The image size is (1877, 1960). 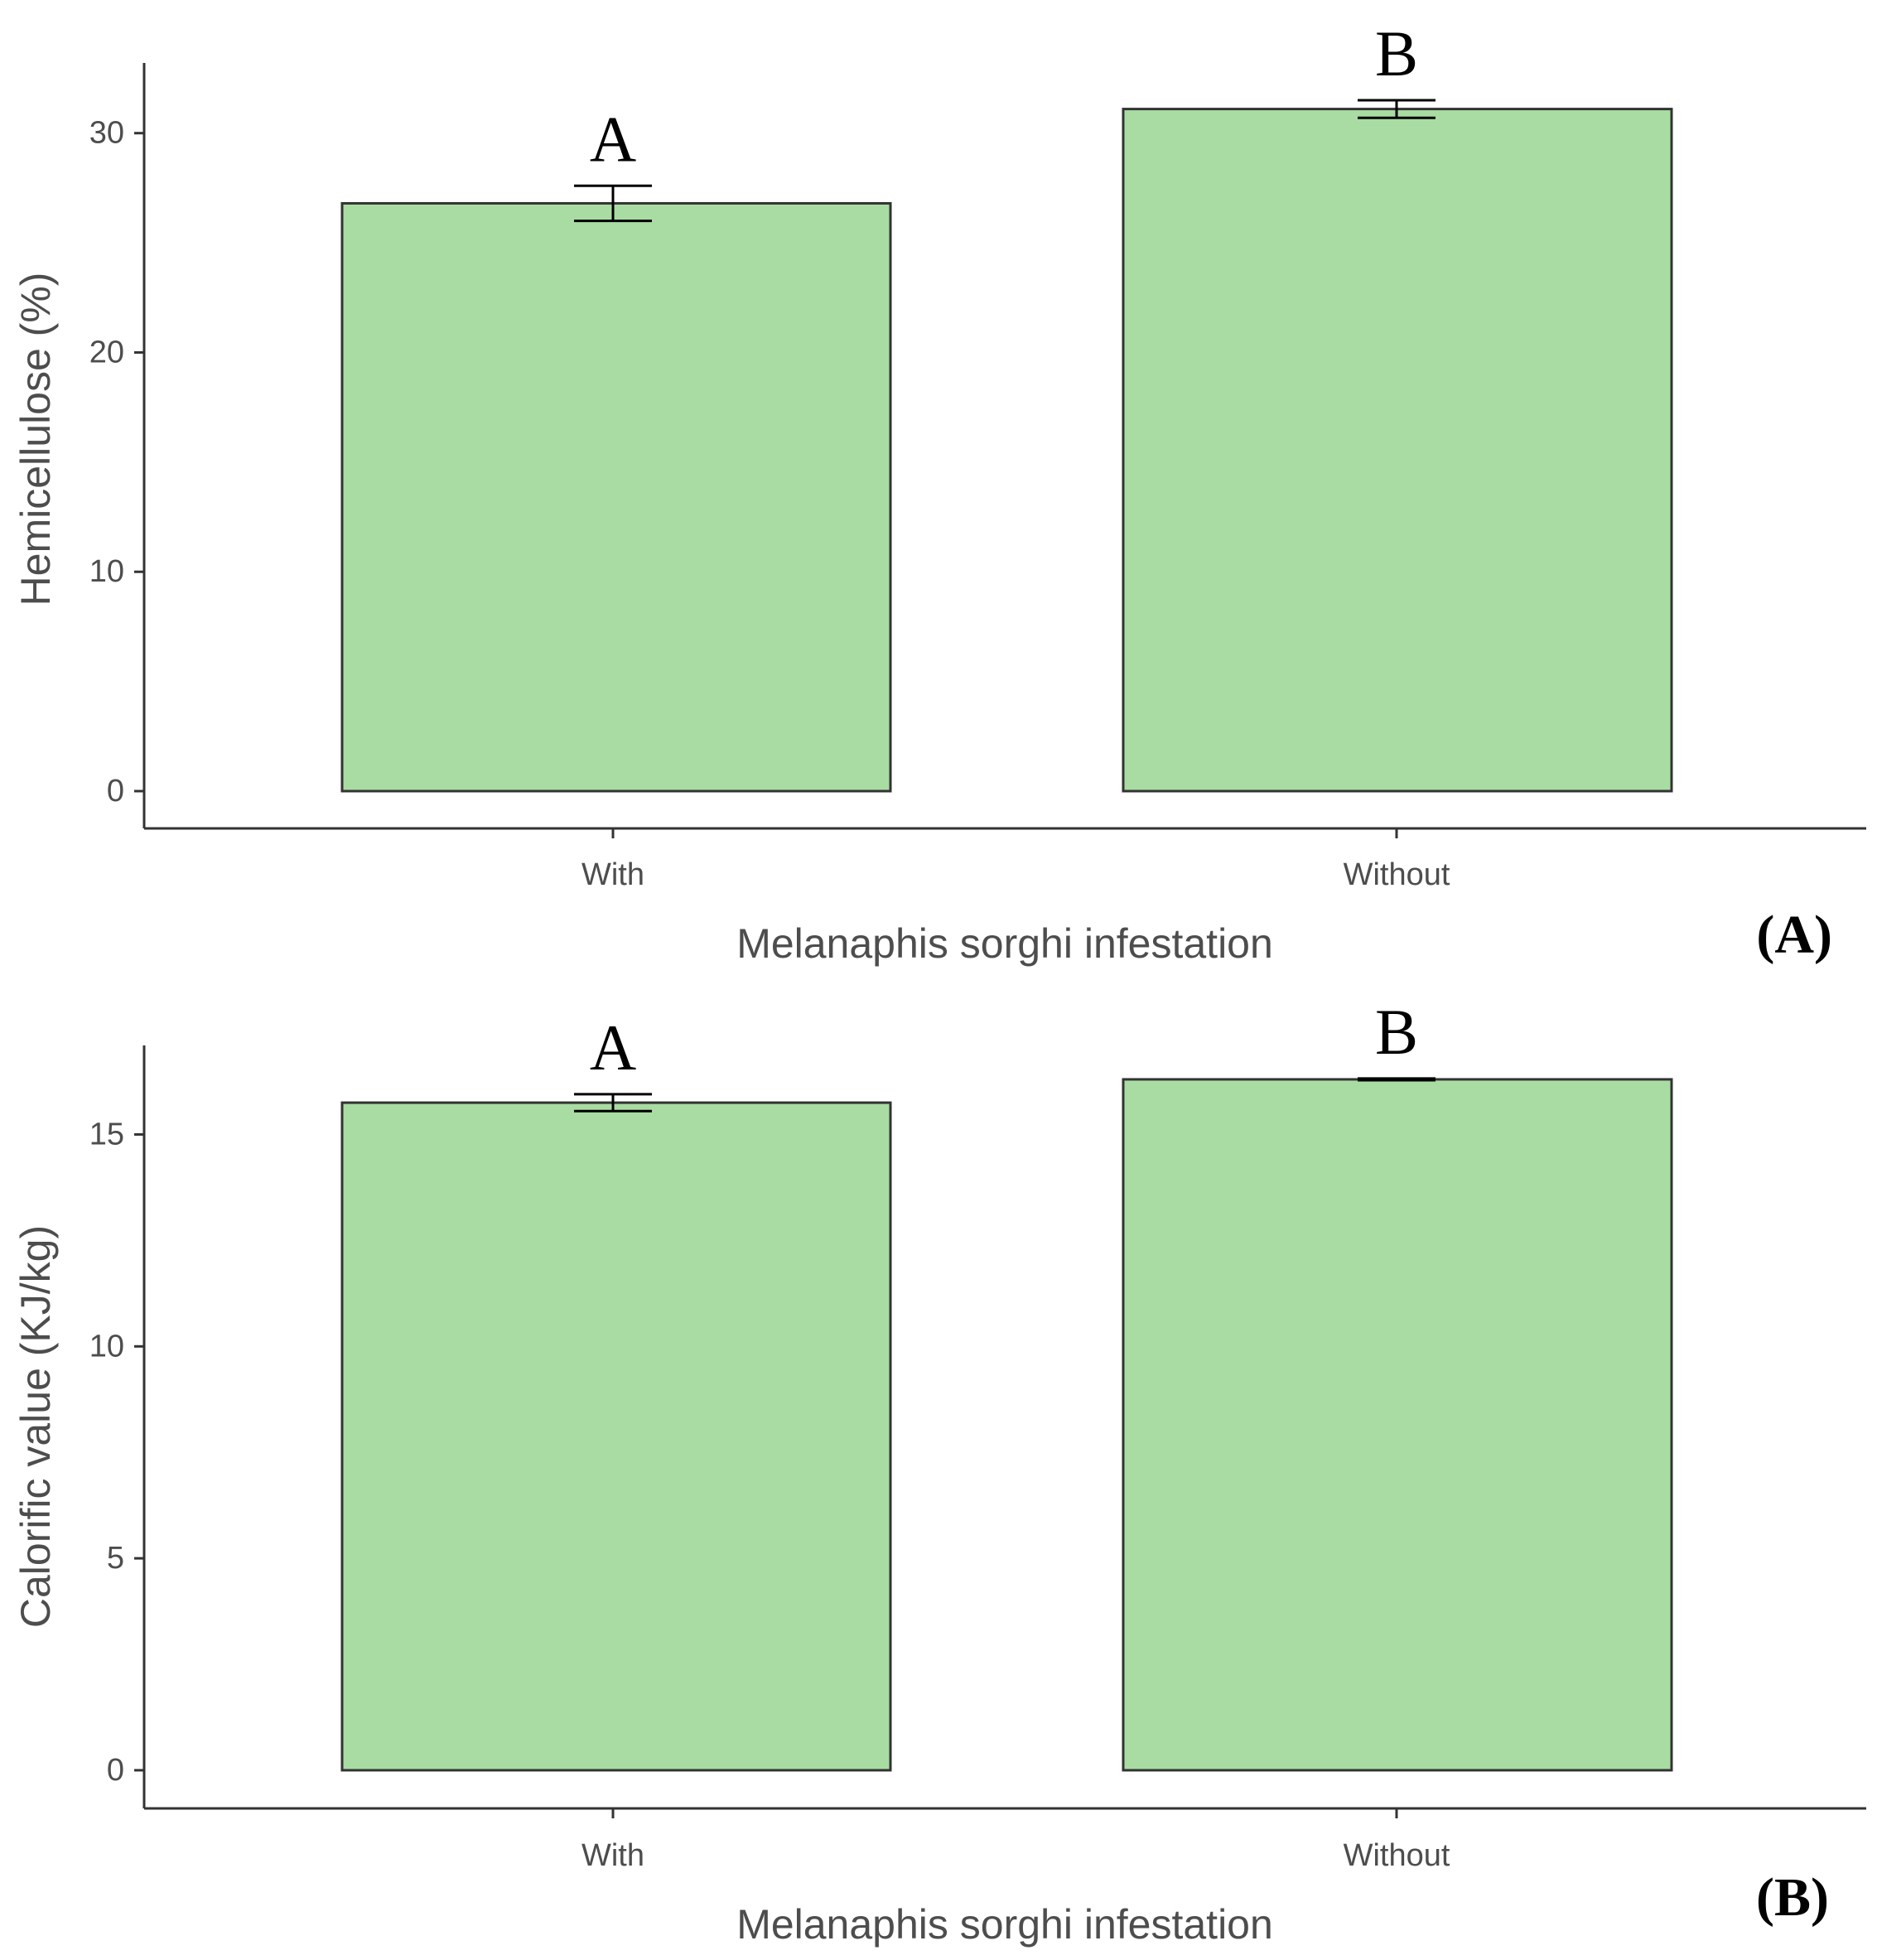 I want to click on y-tick-label: 5, so click(x=115, y=1558).